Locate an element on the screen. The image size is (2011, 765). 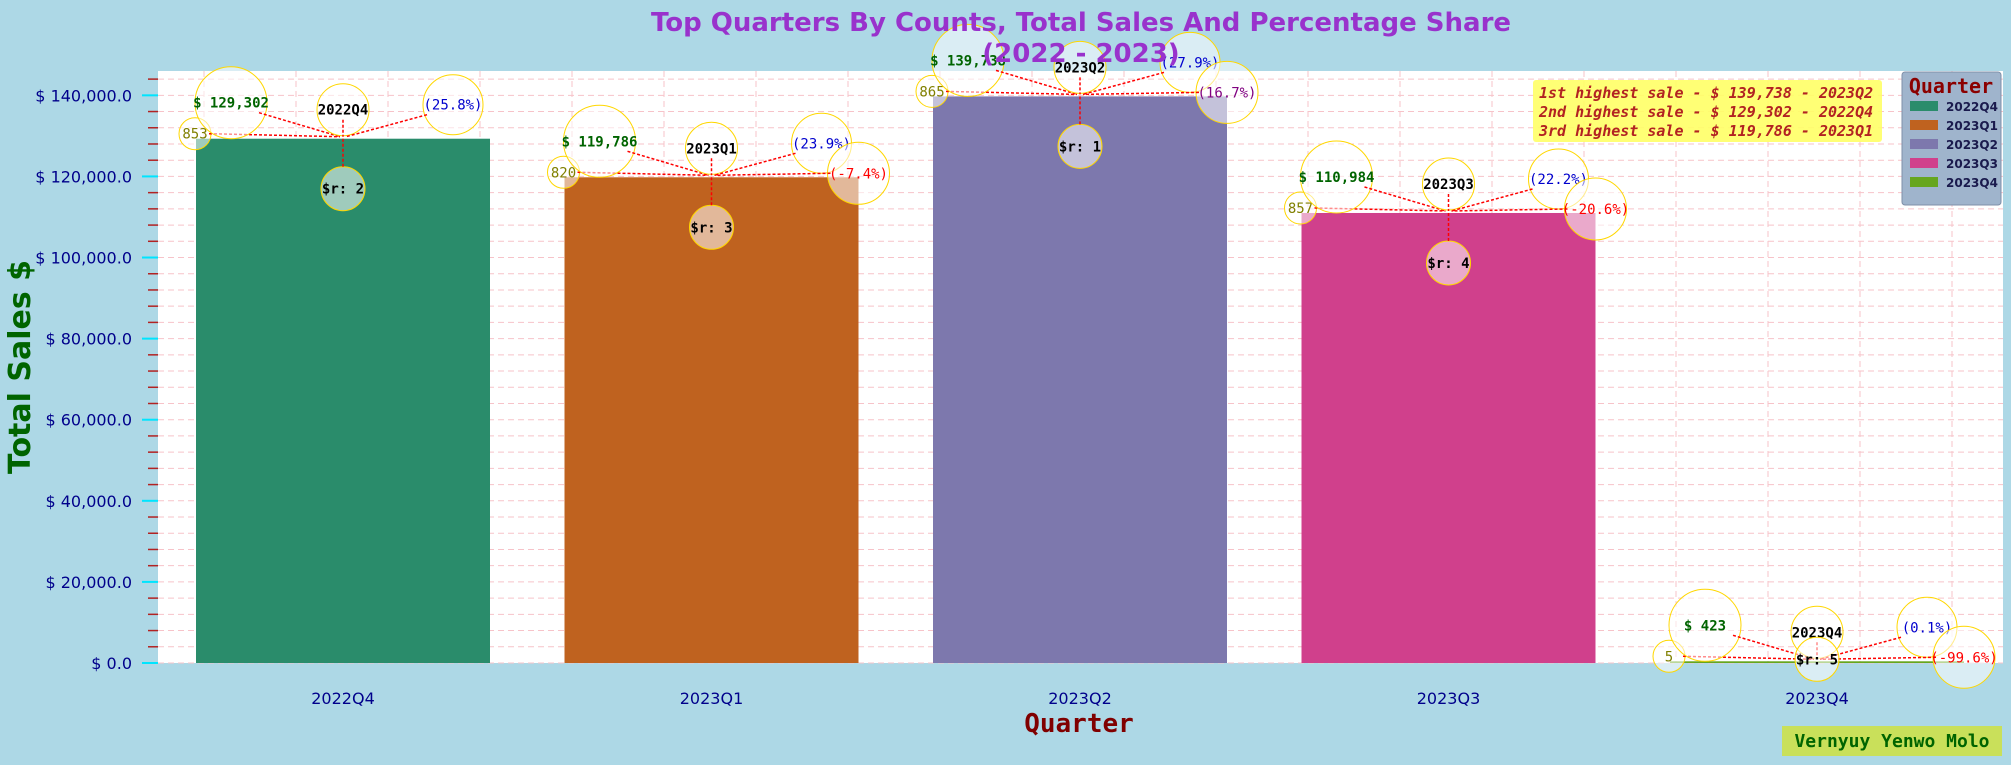
legend-label-2023Q1: 2023Q1 is located at coordinates (1972, 126).